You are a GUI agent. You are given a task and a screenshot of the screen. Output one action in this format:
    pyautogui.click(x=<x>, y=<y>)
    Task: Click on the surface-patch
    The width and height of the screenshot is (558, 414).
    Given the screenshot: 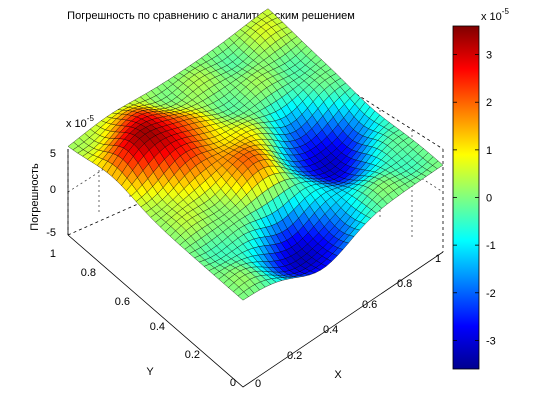 What is the action you would take?
    pyautogui.click(x=438, y=165)
    